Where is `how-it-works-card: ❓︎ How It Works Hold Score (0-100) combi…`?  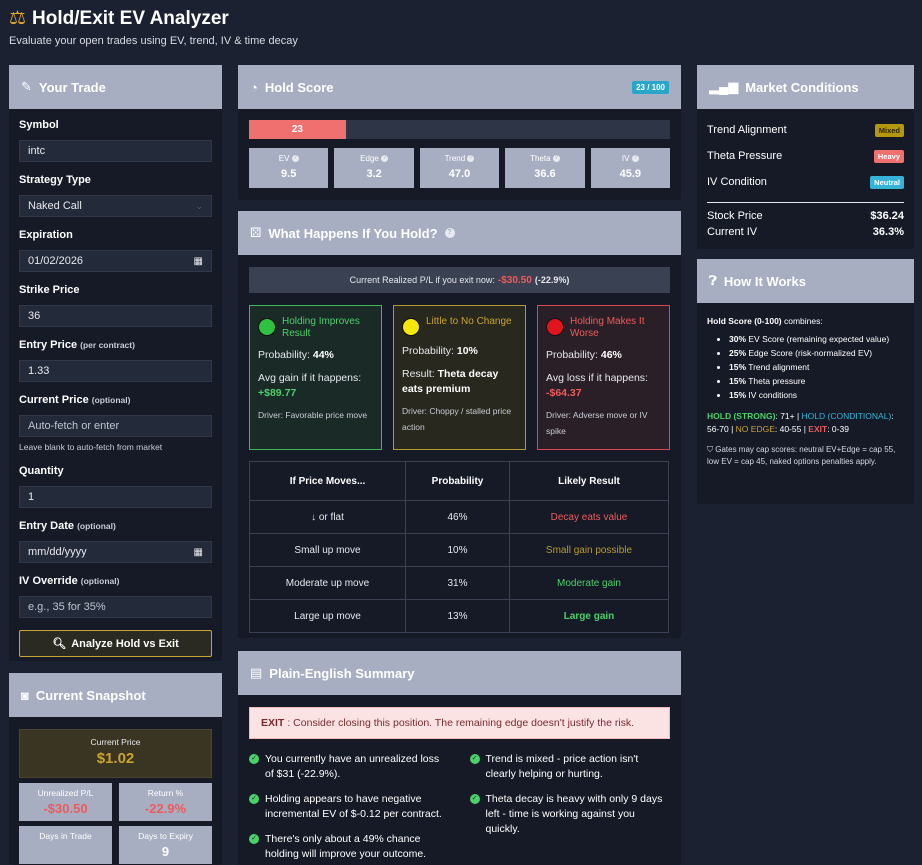
how-it-works-card: ❓︎ How It Works Hold Score (0-100) combi… is located at coordinates (805, 381).